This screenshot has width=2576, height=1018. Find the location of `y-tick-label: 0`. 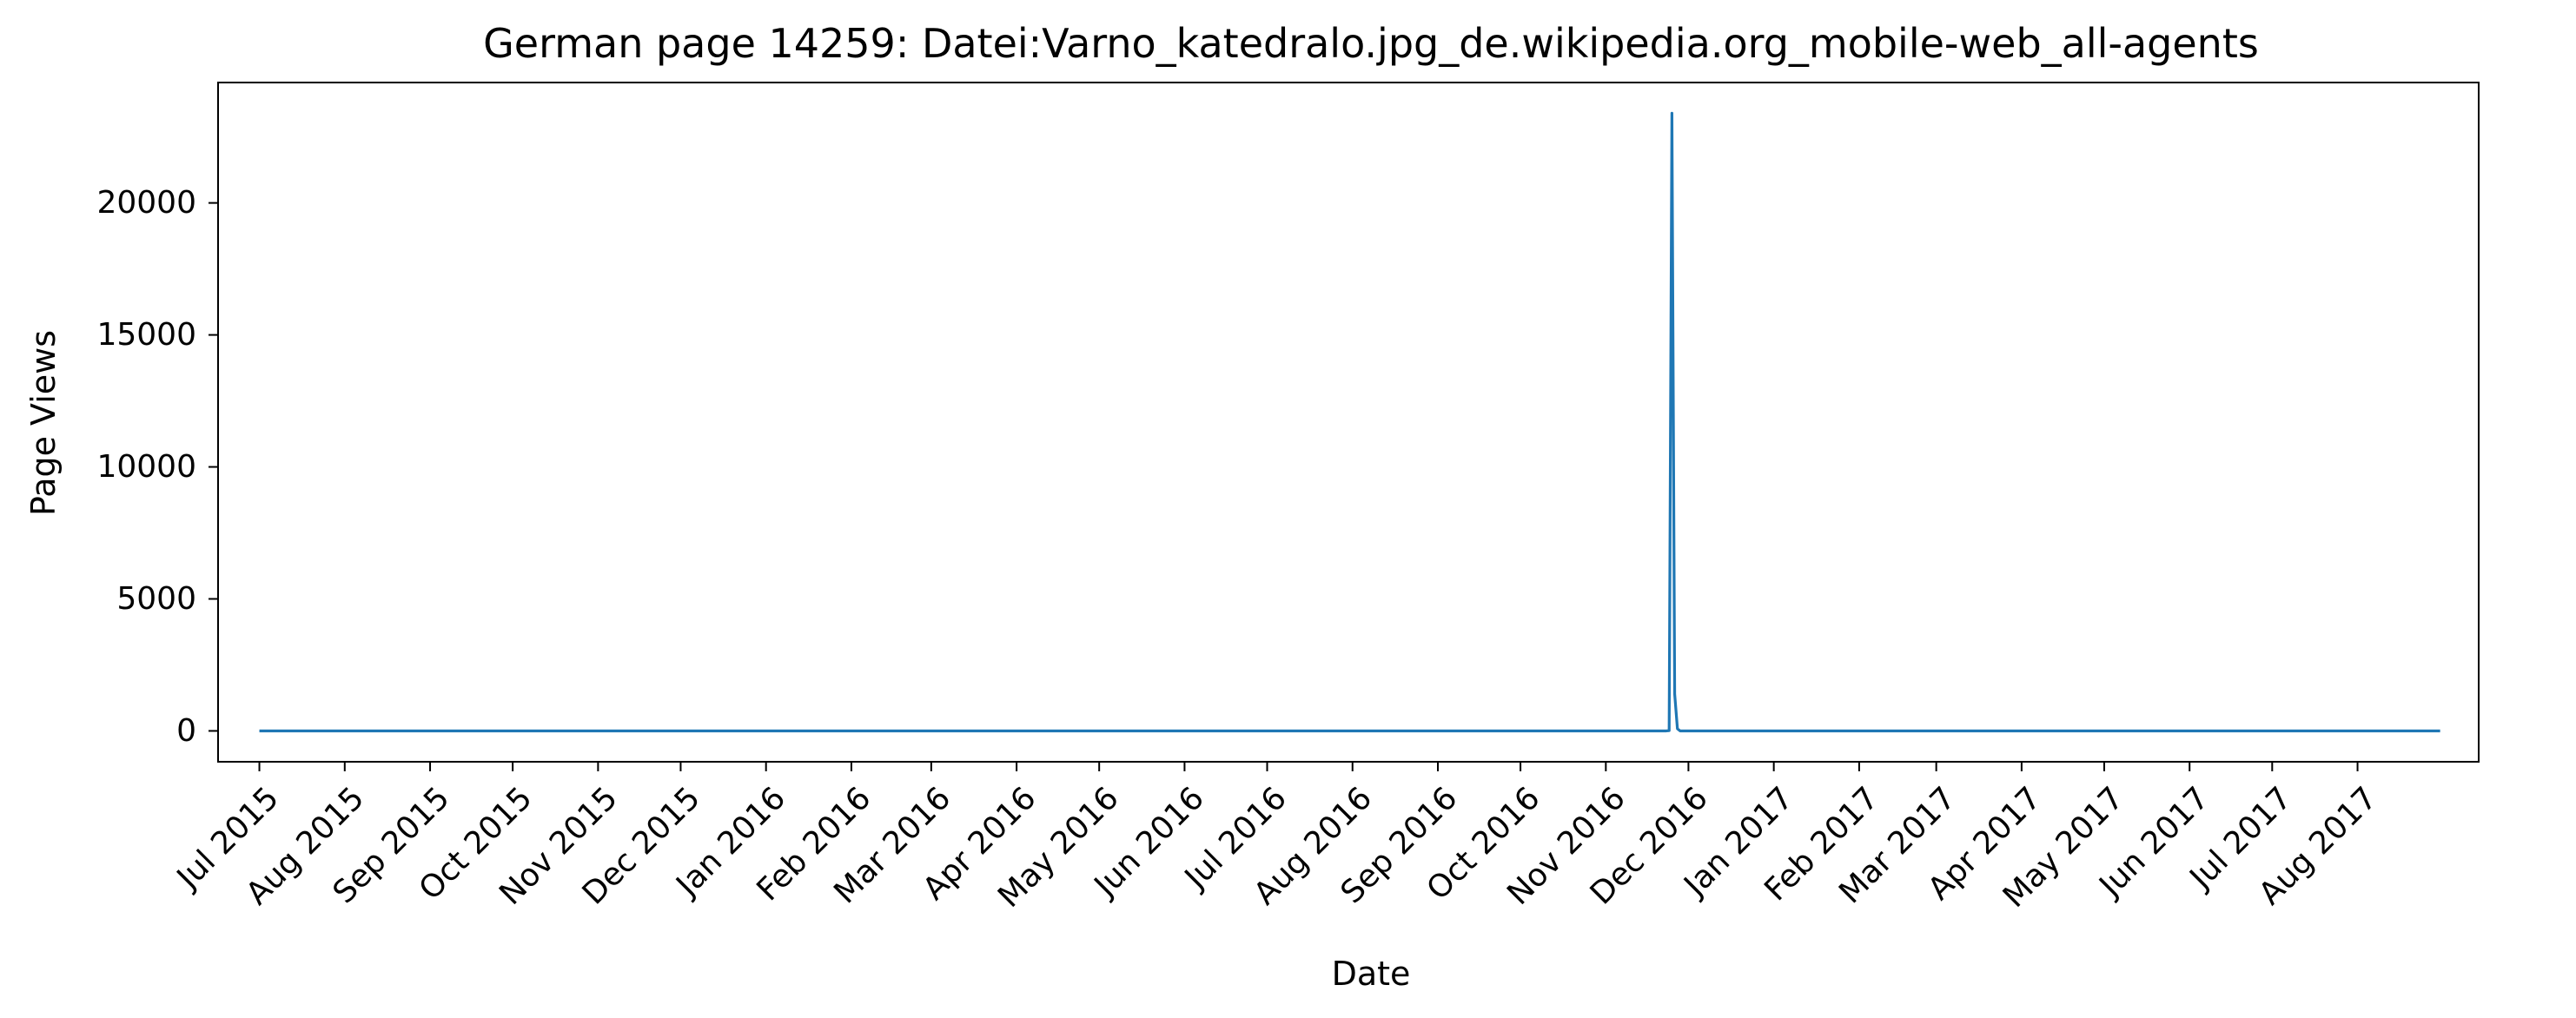

y-tick-label: 0 is located at coordinates (186, 731).